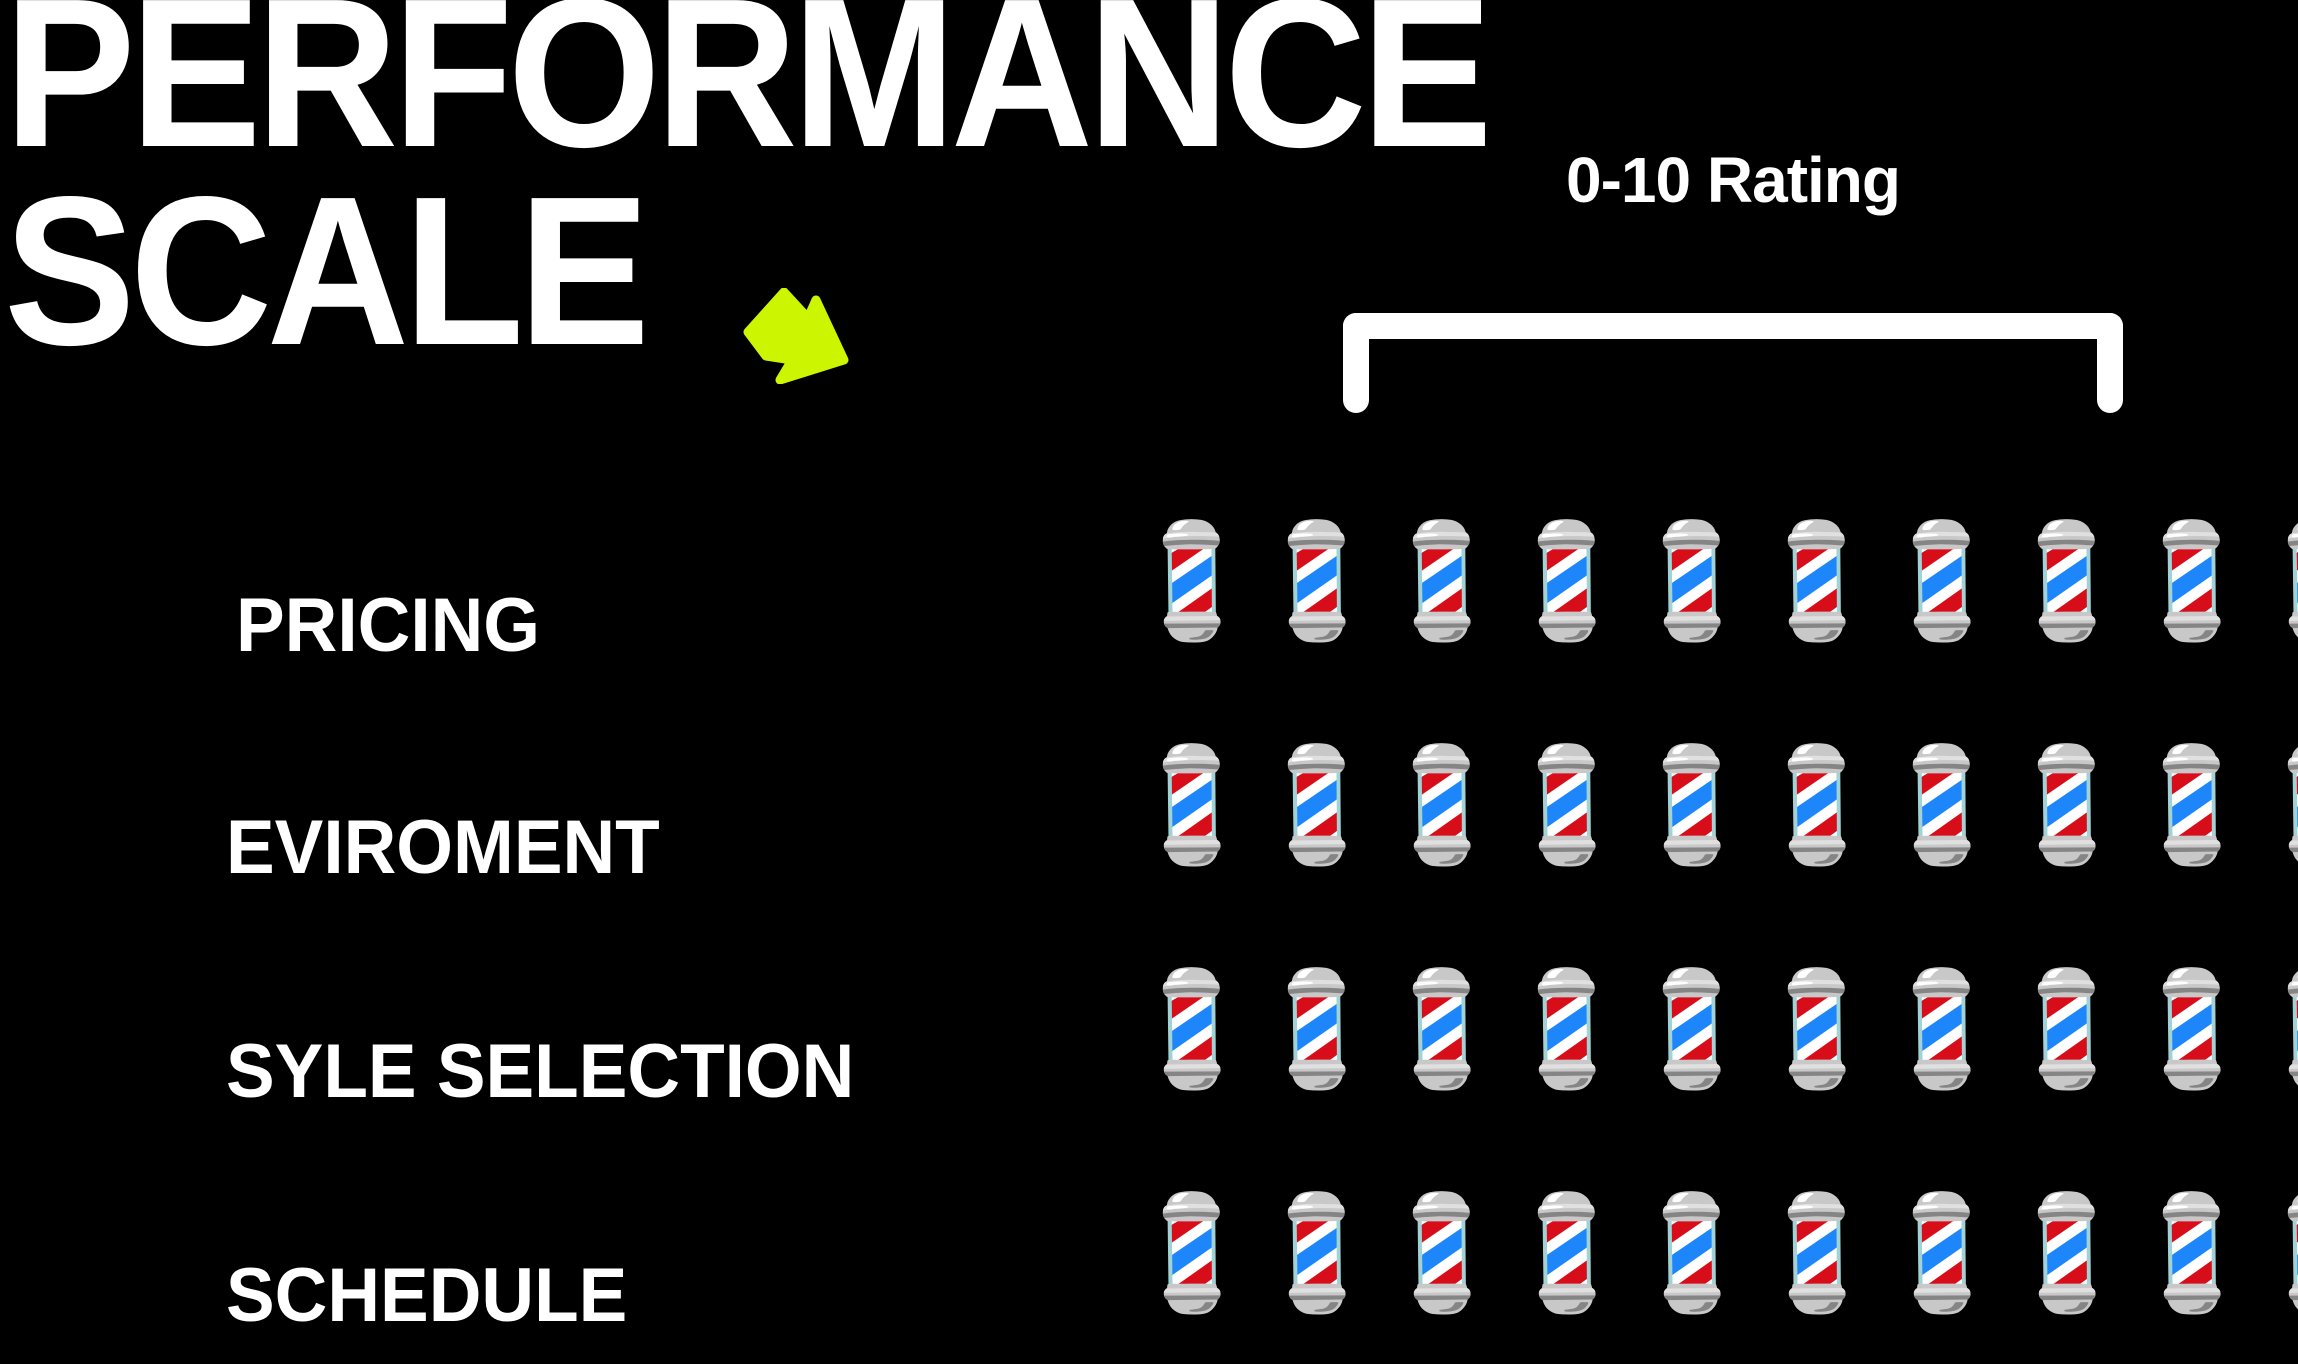 The image size is (2298, 1364). What do you see at coordinates (1733, 363) in the screenshot?
I see `bracket-down-icon` at bounding box center [1733, 363].